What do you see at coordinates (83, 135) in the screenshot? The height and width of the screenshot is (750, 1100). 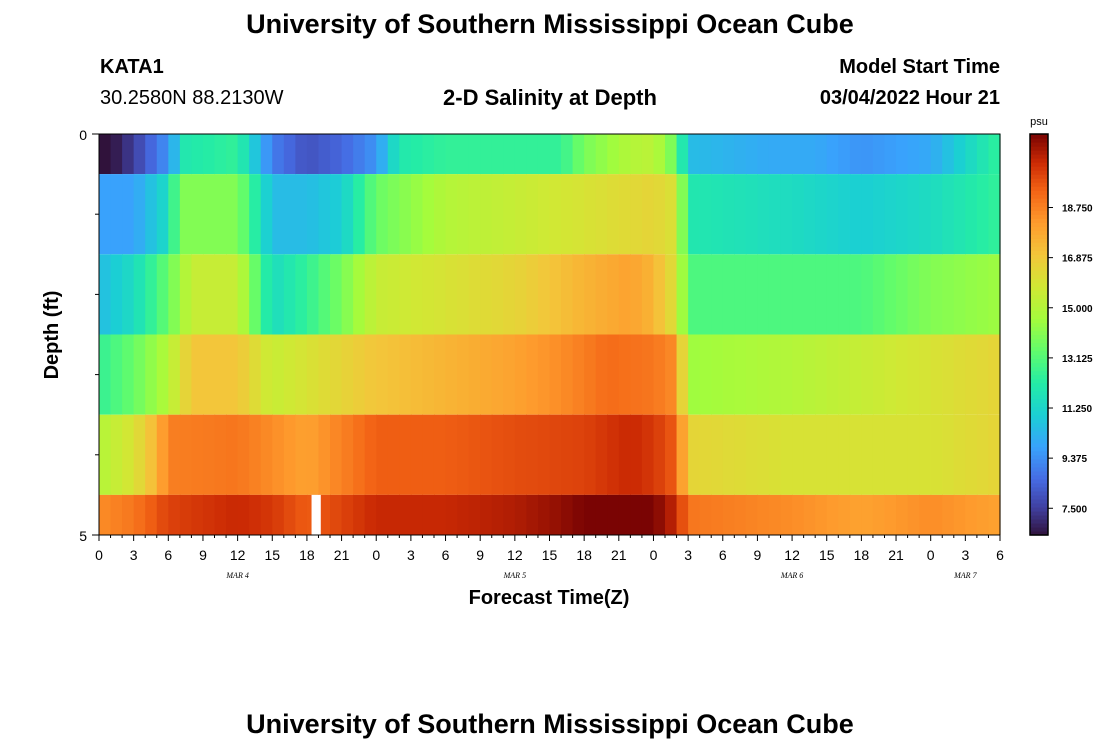 I see `y-tick-label: 0` at bounding box center [83, 135].